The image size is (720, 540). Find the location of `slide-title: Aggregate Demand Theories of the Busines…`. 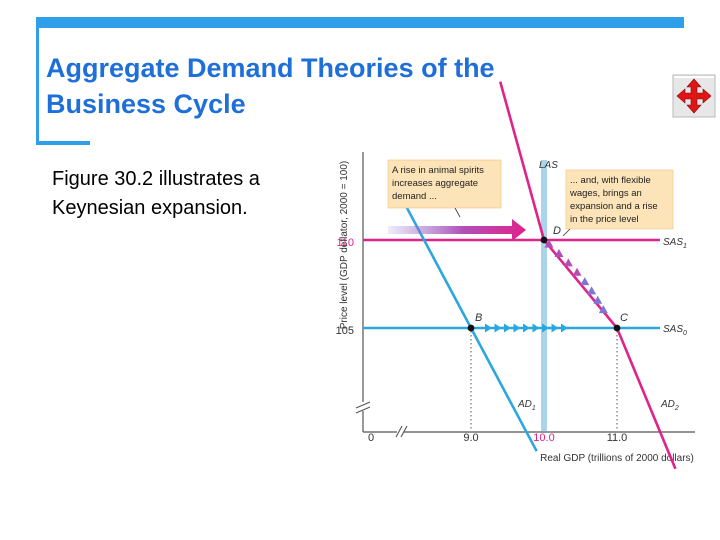

slide-title: Aggregate Demand Theories of the Busines… is located at coordinates (270, 86).